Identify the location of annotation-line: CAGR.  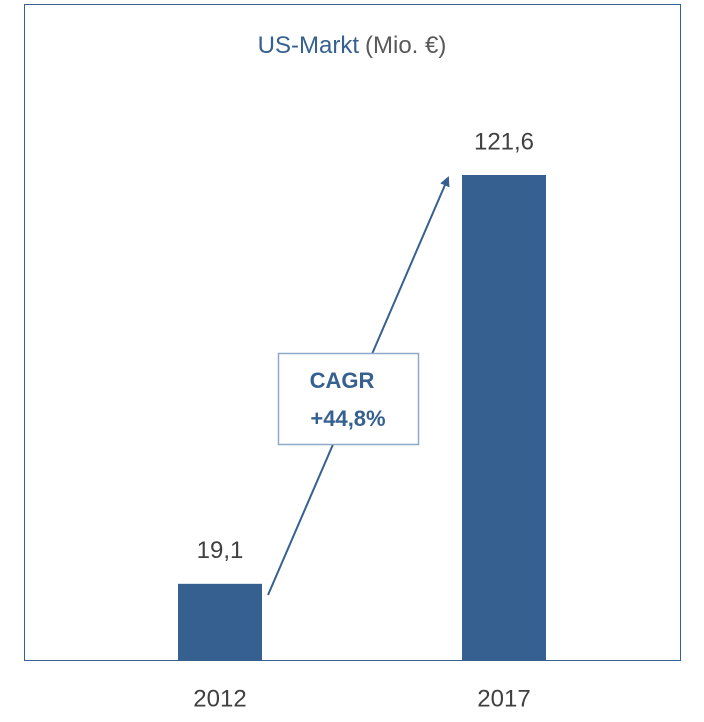
(342, 380).